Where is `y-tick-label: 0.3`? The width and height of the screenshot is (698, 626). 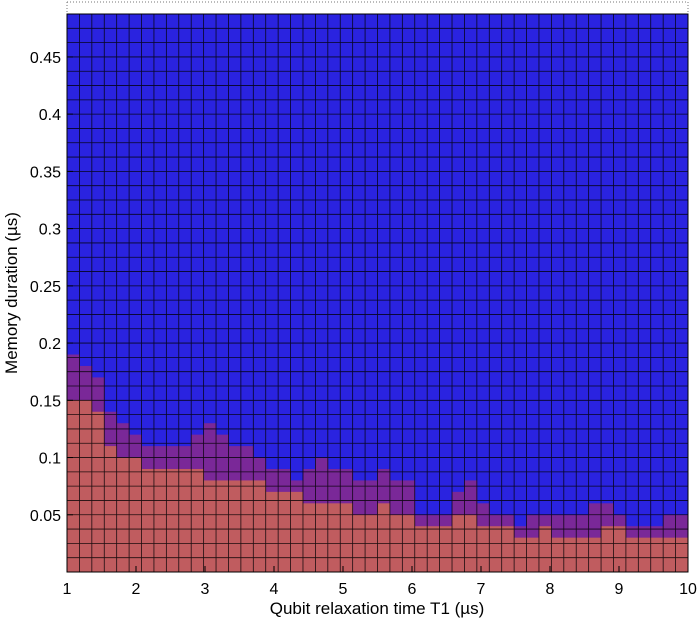 y-tick-label: 0.3 is located at coordinates (50, 230).